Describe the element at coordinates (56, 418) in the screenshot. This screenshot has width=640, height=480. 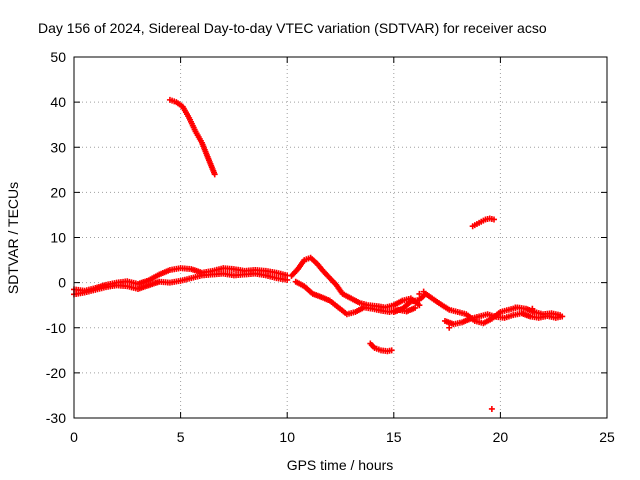
I see `y-tick-label: -30` at that location.